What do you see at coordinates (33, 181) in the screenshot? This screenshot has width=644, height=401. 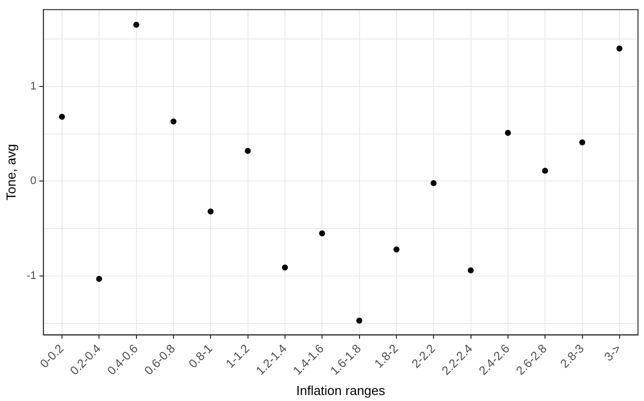 I see `y-tick-label: 0` at bounding box center [33, 181].